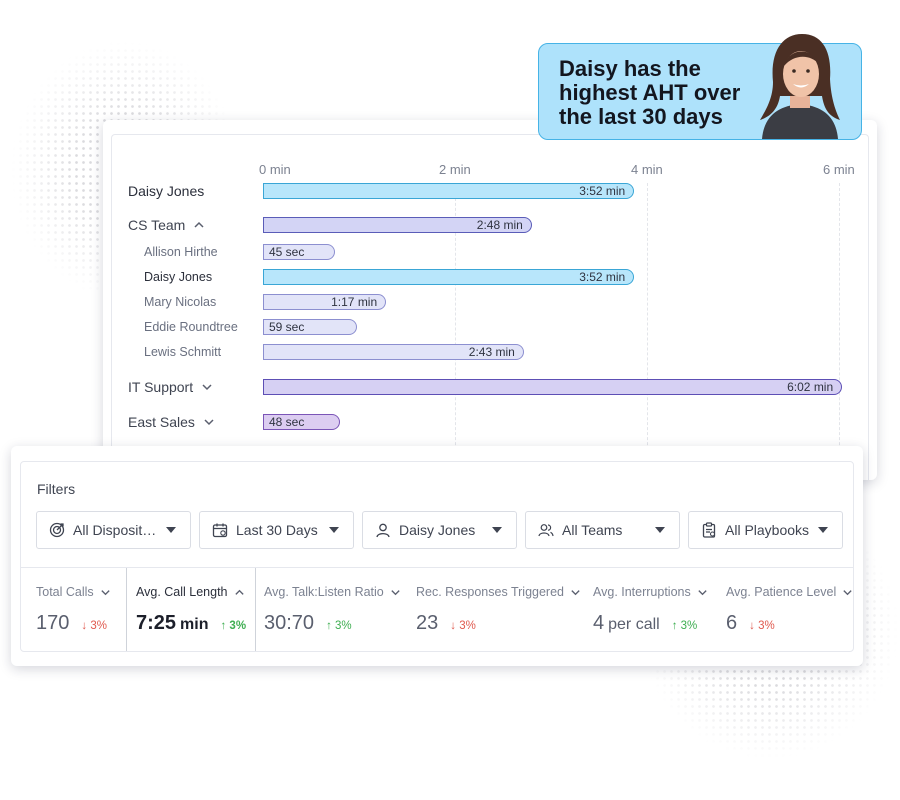  I want to click on metric-label-text: Avg. Talk:Listen Ratio, so click(324, 592).